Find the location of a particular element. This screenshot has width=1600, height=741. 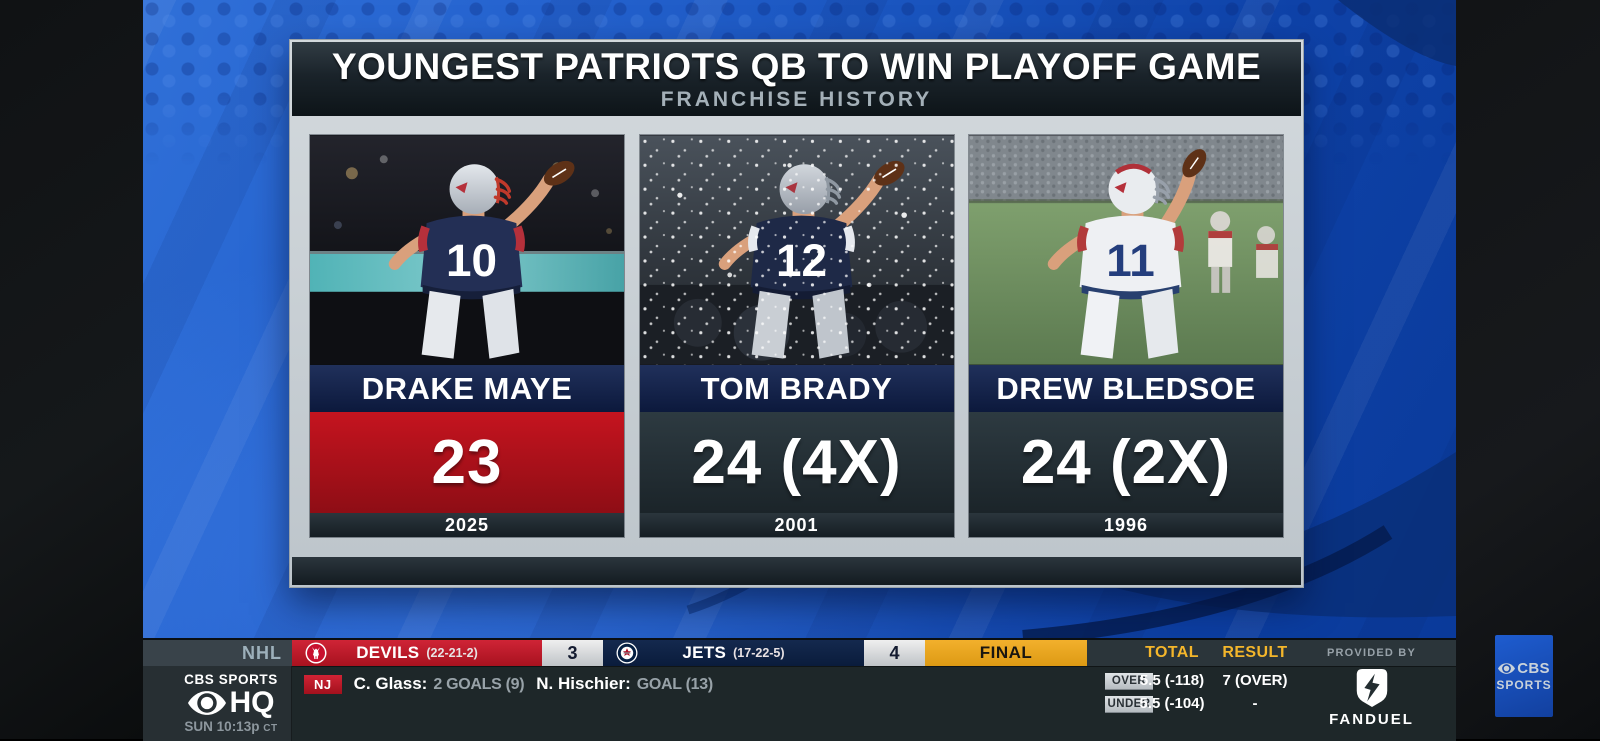

drew-bledsoe-illustration: 11 is located at coordinates (1126, 250).